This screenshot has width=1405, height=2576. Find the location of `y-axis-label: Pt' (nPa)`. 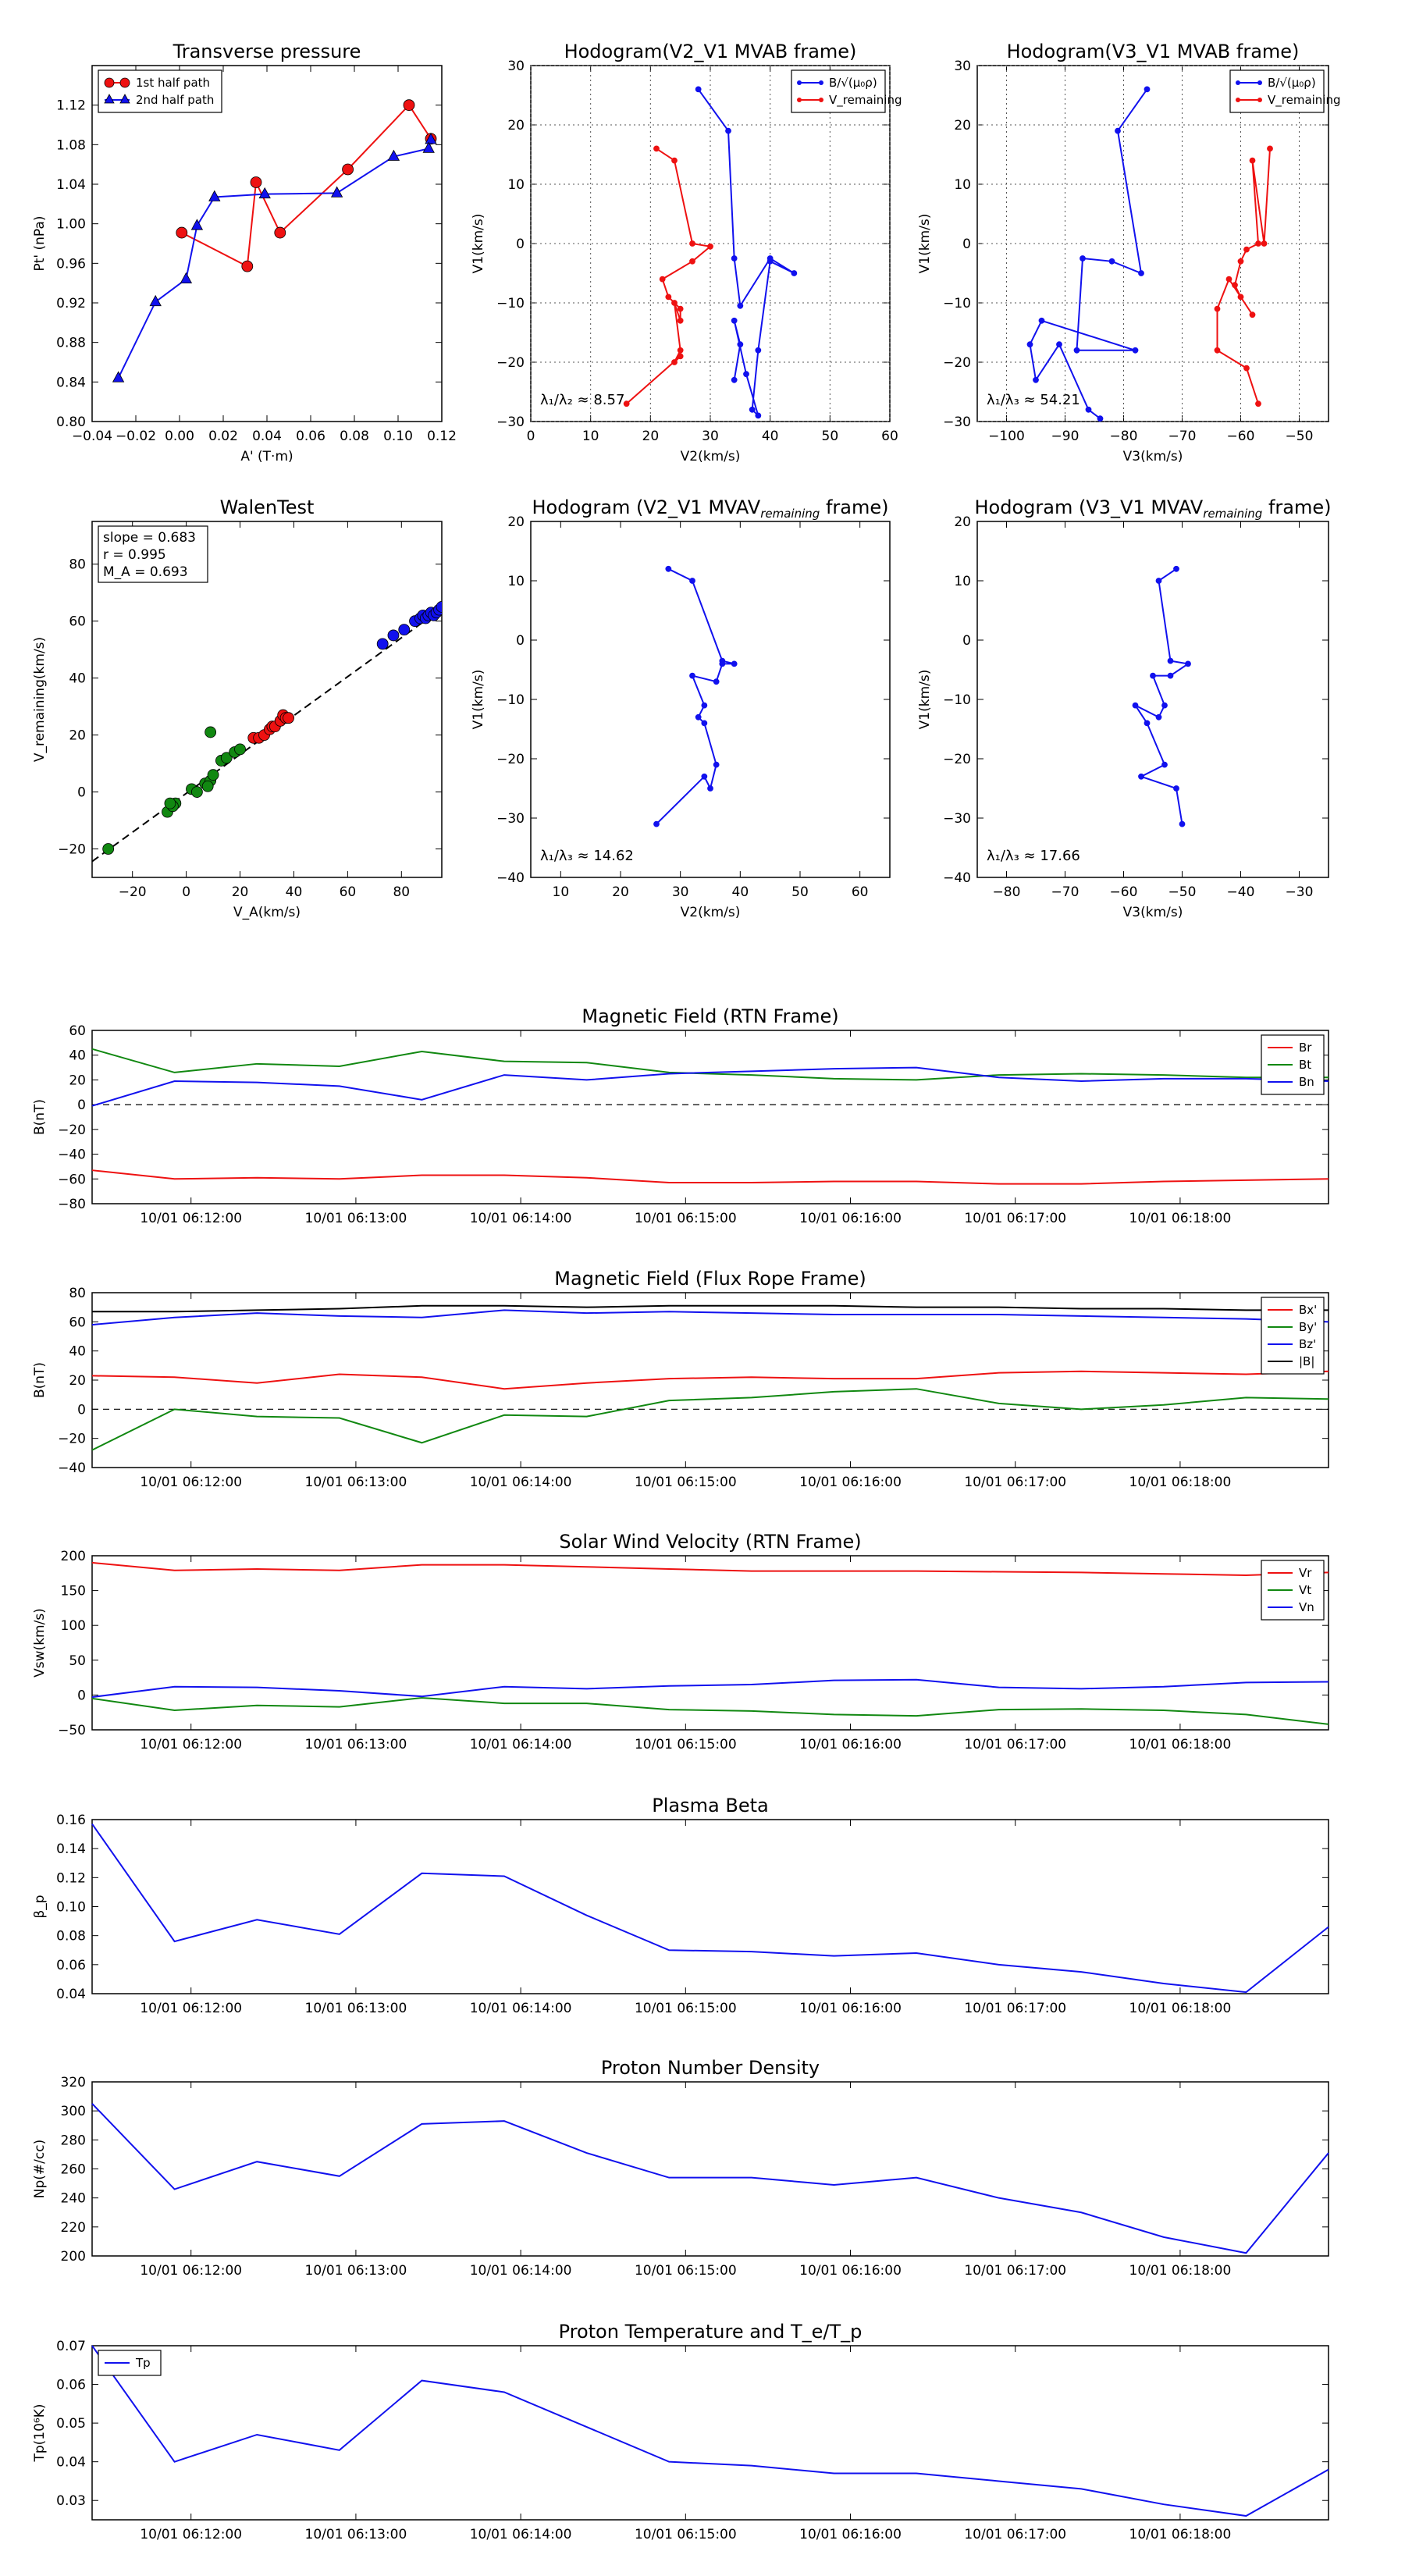

y-axis-label: Pt' (nPa) is located at coordinates (40, 244).